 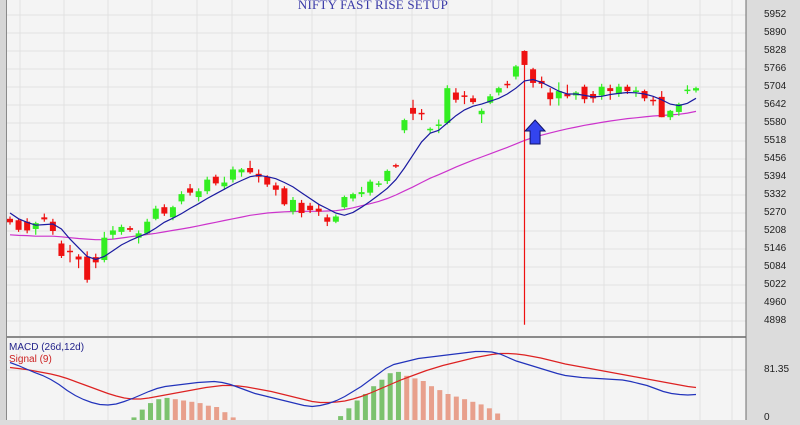 What do you see at coordinates (3, 210) in the screenshot?
I see `left-border` at bounding box center [3, 210].